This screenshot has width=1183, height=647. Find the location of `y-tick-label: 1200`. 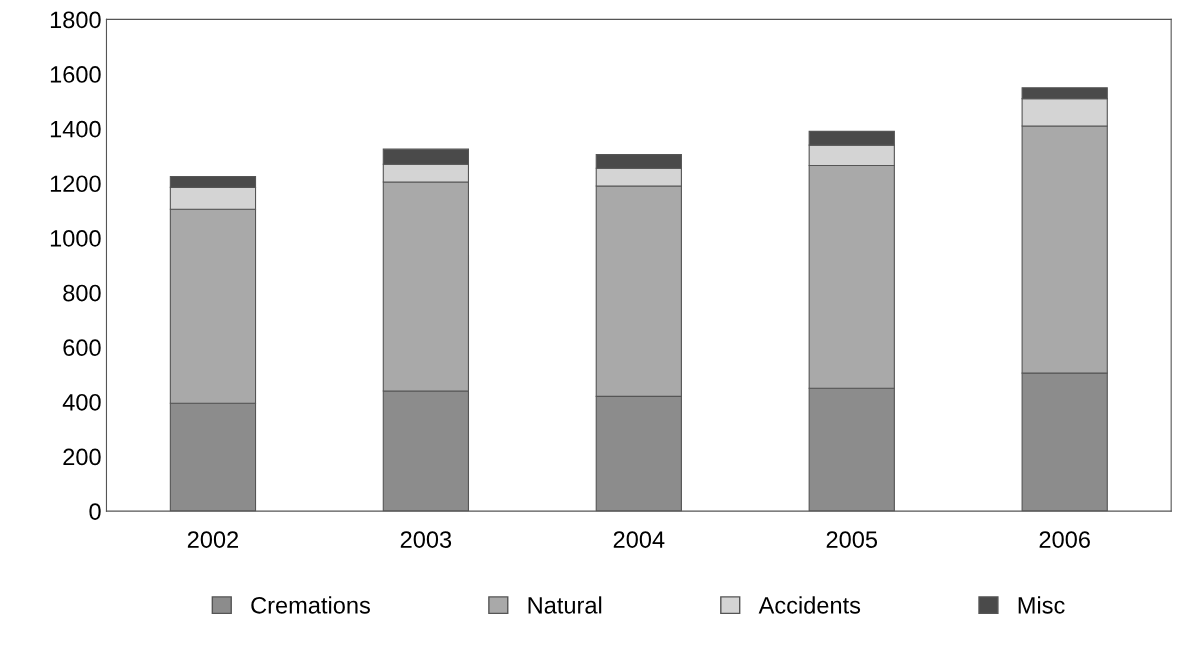

y-tick-label: 1200 is located at coordinates (75, 184).